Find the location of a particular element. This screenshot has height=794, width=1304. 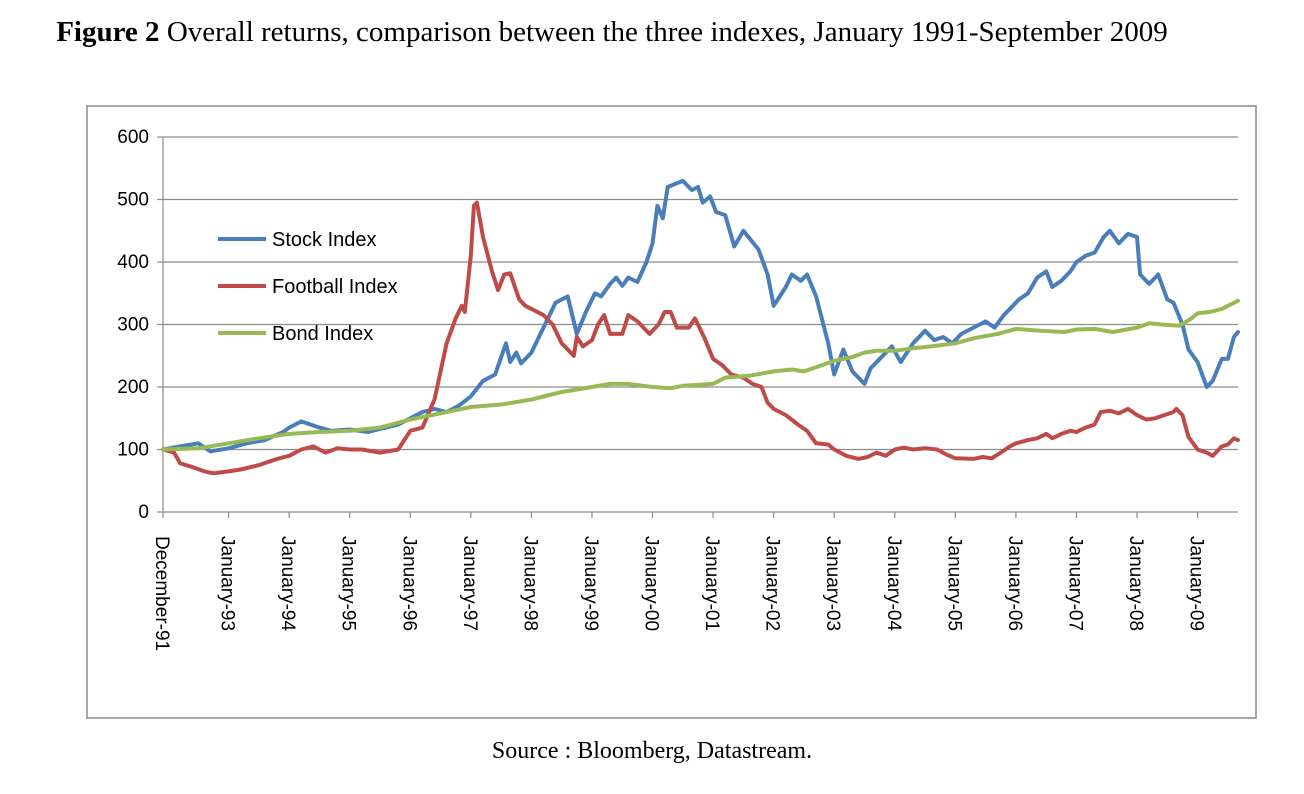

y-tick-label: 600 is located at coordinates (133, 137).